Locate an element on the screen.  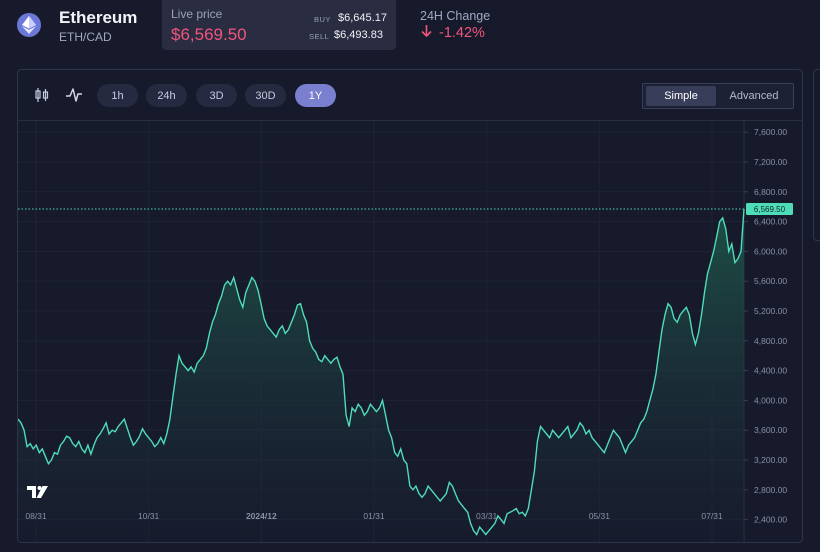
tradingview-logo: TV is located at coordinates (37, 492).